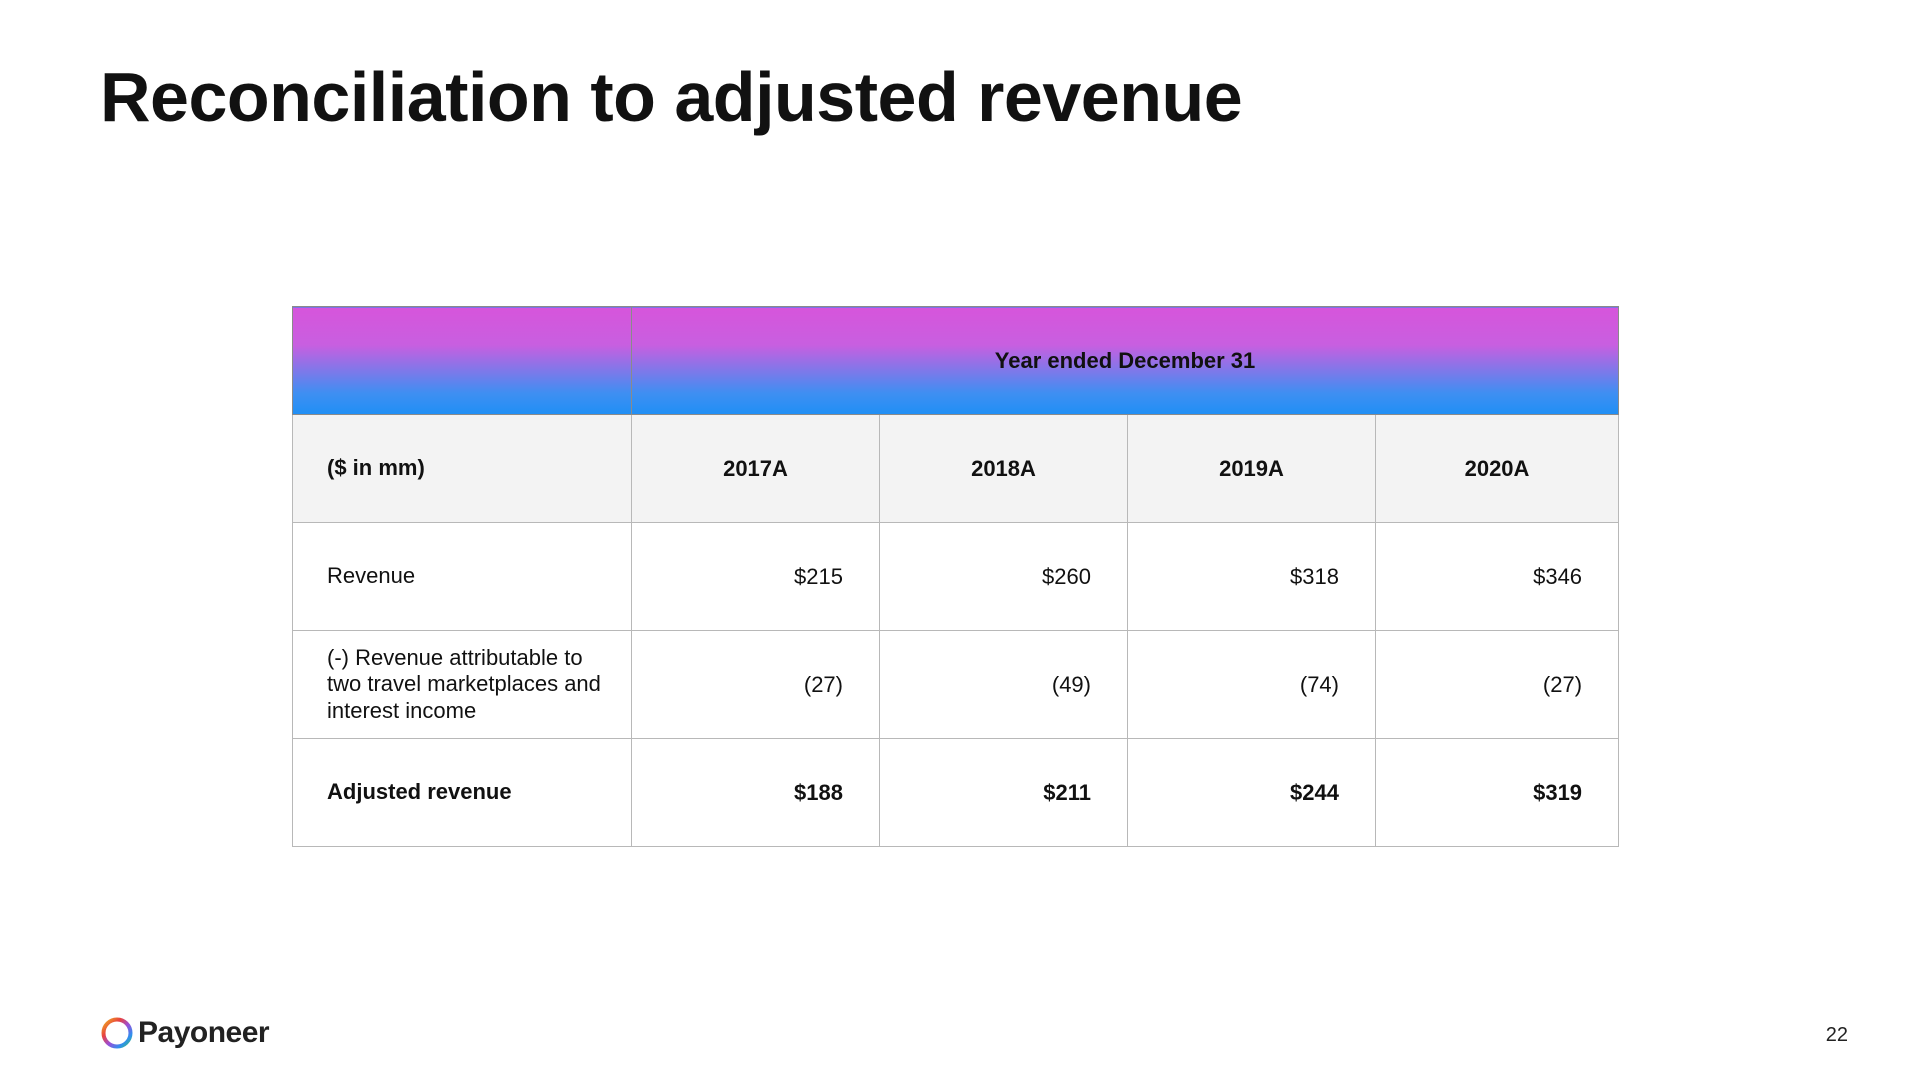 The height and width of the screenshot is (1080, 1920). What do you see at coordinates (462, 468) in the screenshot?
I see `unit-label: ($ in mm)` at bounding box center [462, 468].